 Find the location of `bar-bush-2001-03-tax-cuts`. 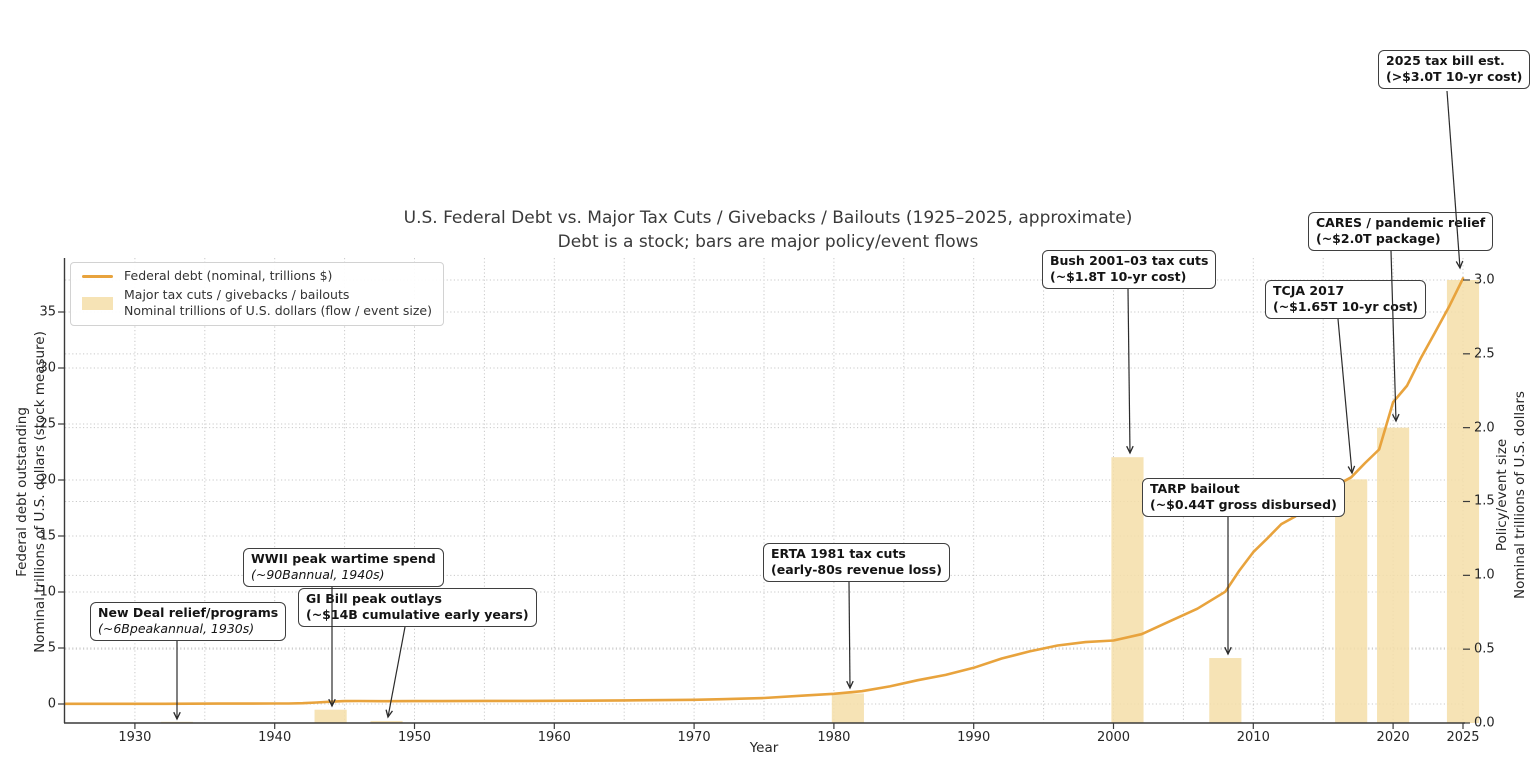

bar-bush-2001-03-tax-cuts is located at coordinates (1127, 590).